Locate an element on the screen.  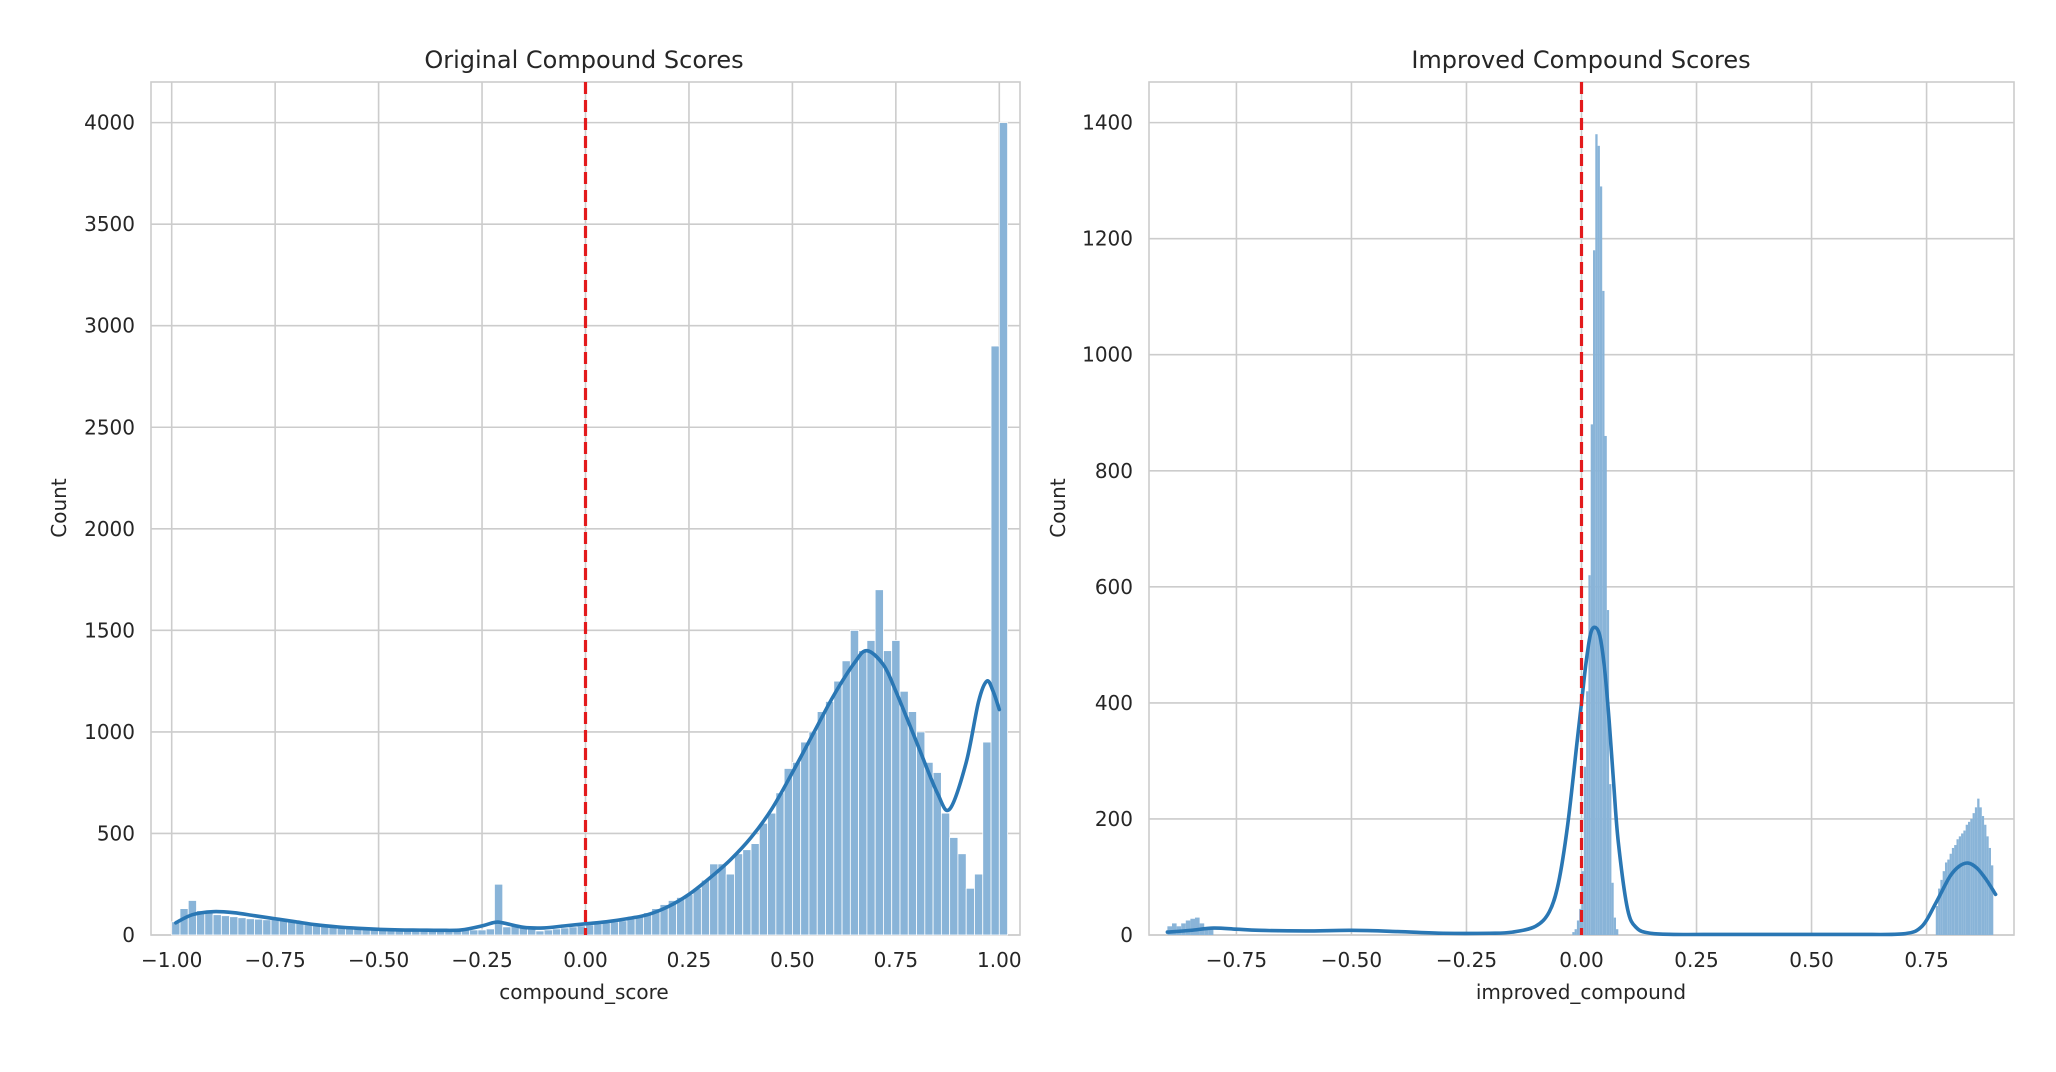
y-tick-label: 3000 is located at coordinates (109, 326).